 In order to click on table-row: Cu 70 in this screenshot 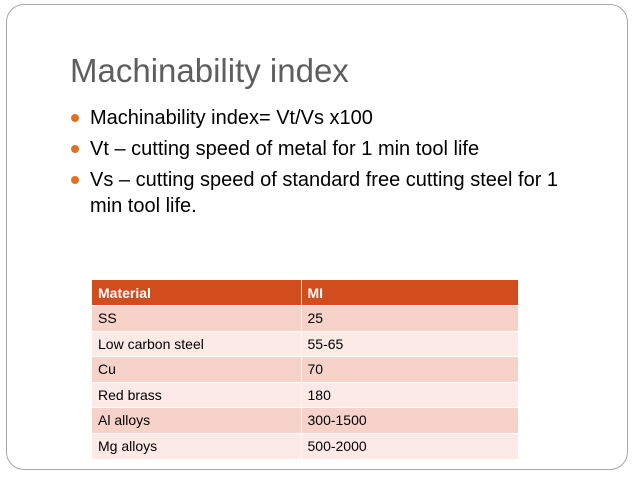, I will do `click(305, 369)`.